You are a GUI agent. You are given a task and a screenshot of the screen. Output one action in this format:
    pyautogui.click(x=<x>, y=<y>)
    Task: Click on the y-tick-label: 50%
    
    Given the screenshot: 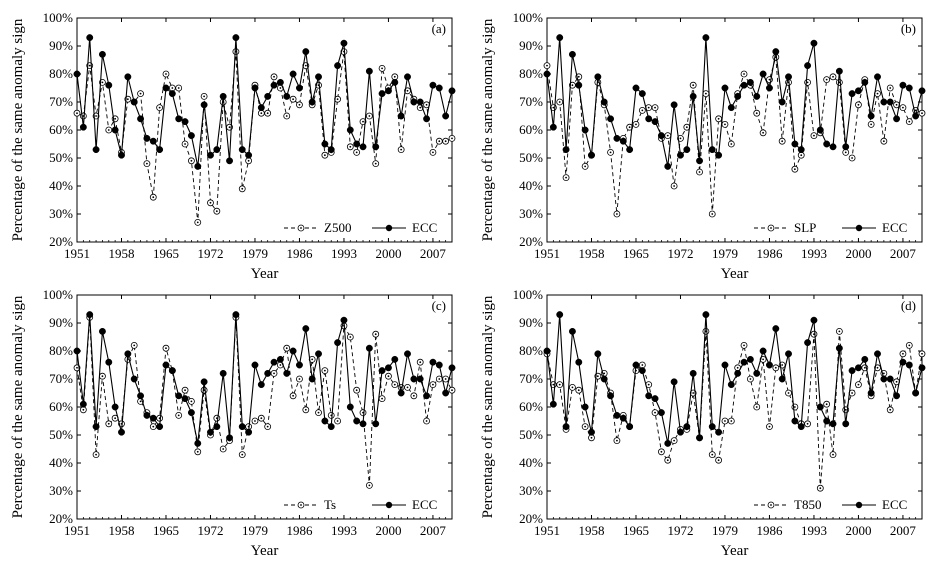 What is the action you would take?
    pyautogui.click(x=531, y=157)
    